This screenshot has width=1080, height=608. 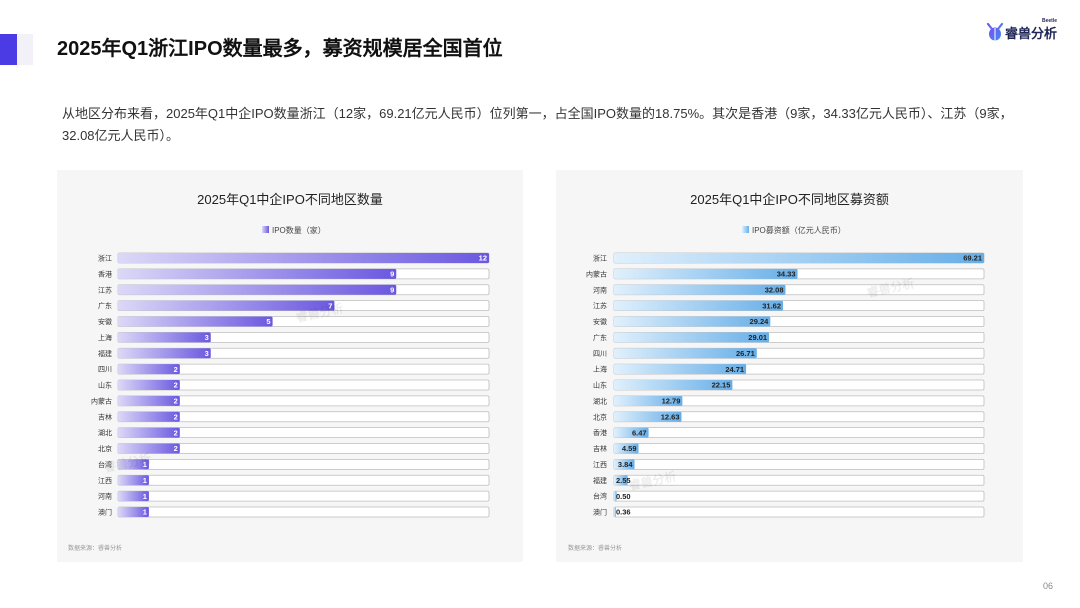 I want to click on beetle-logo-icon, so click(x=995, y=31).